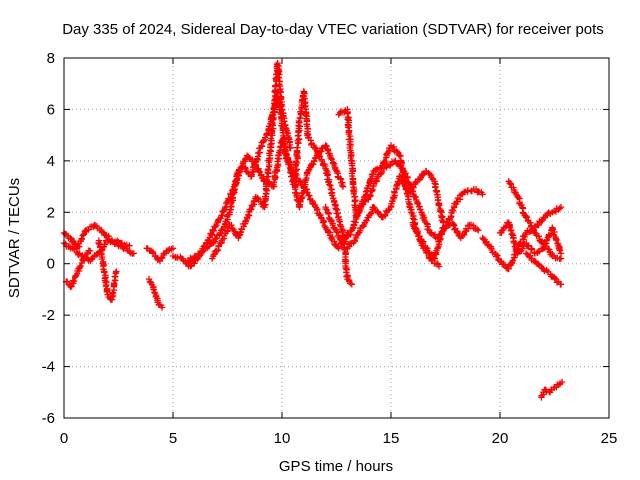  What do you see at coordinates (51, 109) in the screenshot?
I see `y-tick-label: 6` at bounding box center [51, 109].